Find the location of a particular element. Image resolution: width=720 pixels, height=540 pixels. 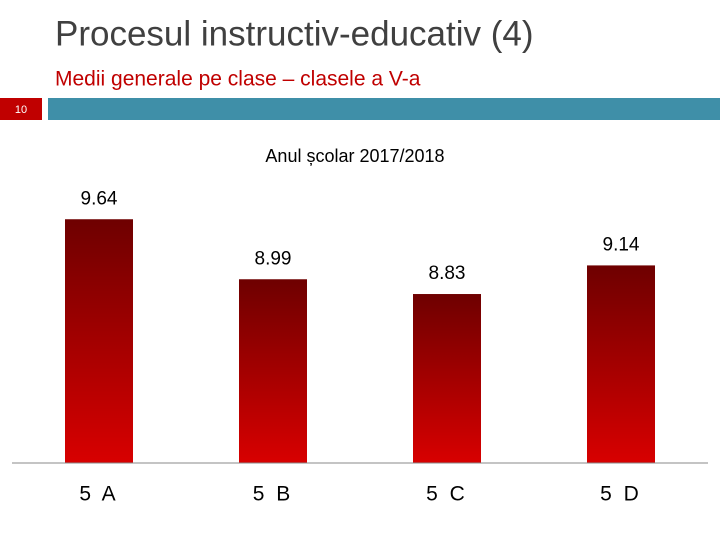

x-tick-label: 5 A is located at coordinates (98, 494).